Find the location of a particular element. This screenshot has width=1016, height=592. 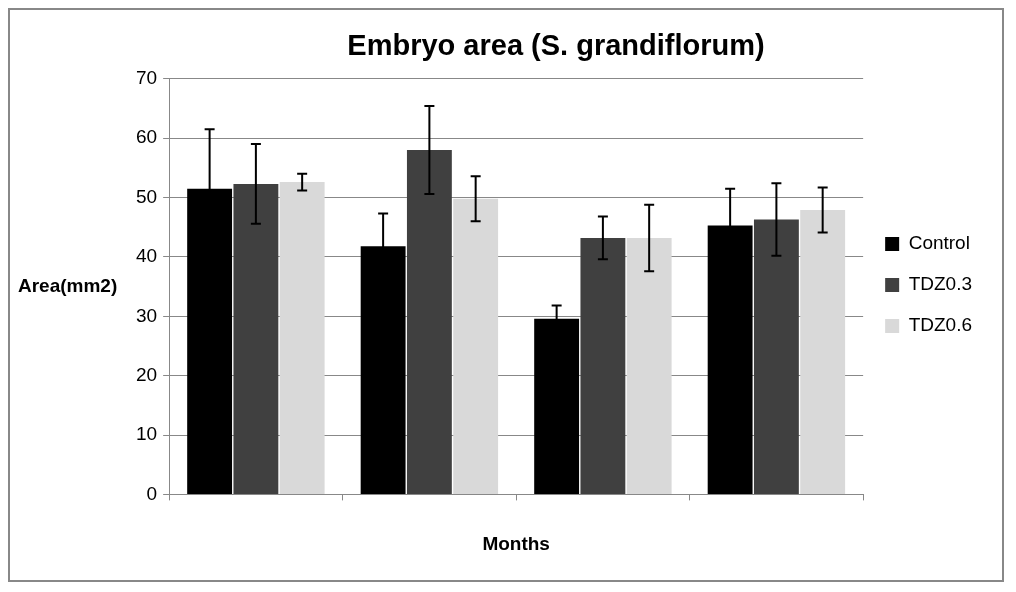

y-tick-label: 50 is located at coordinates (146, 196).